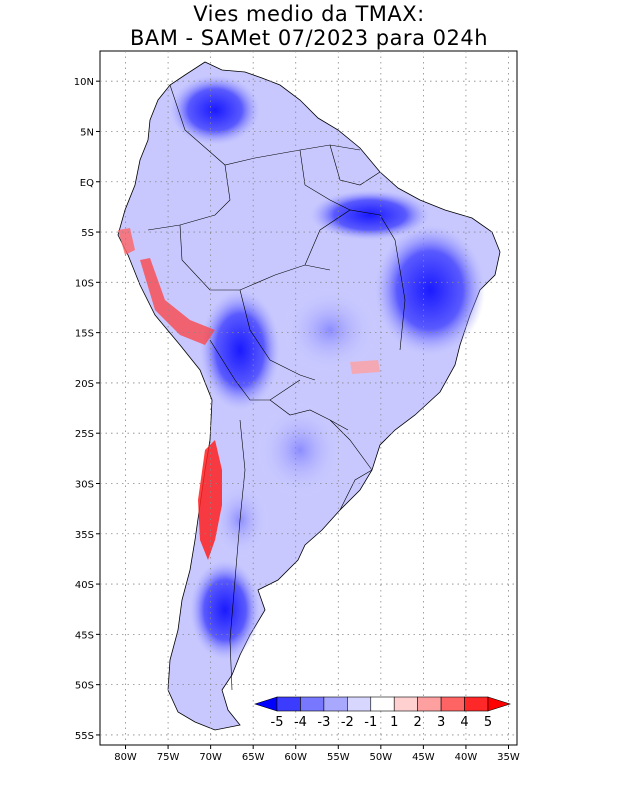 This screenshot has width=618, height=800. I want to click on bias-region-north, so click(215, 110).